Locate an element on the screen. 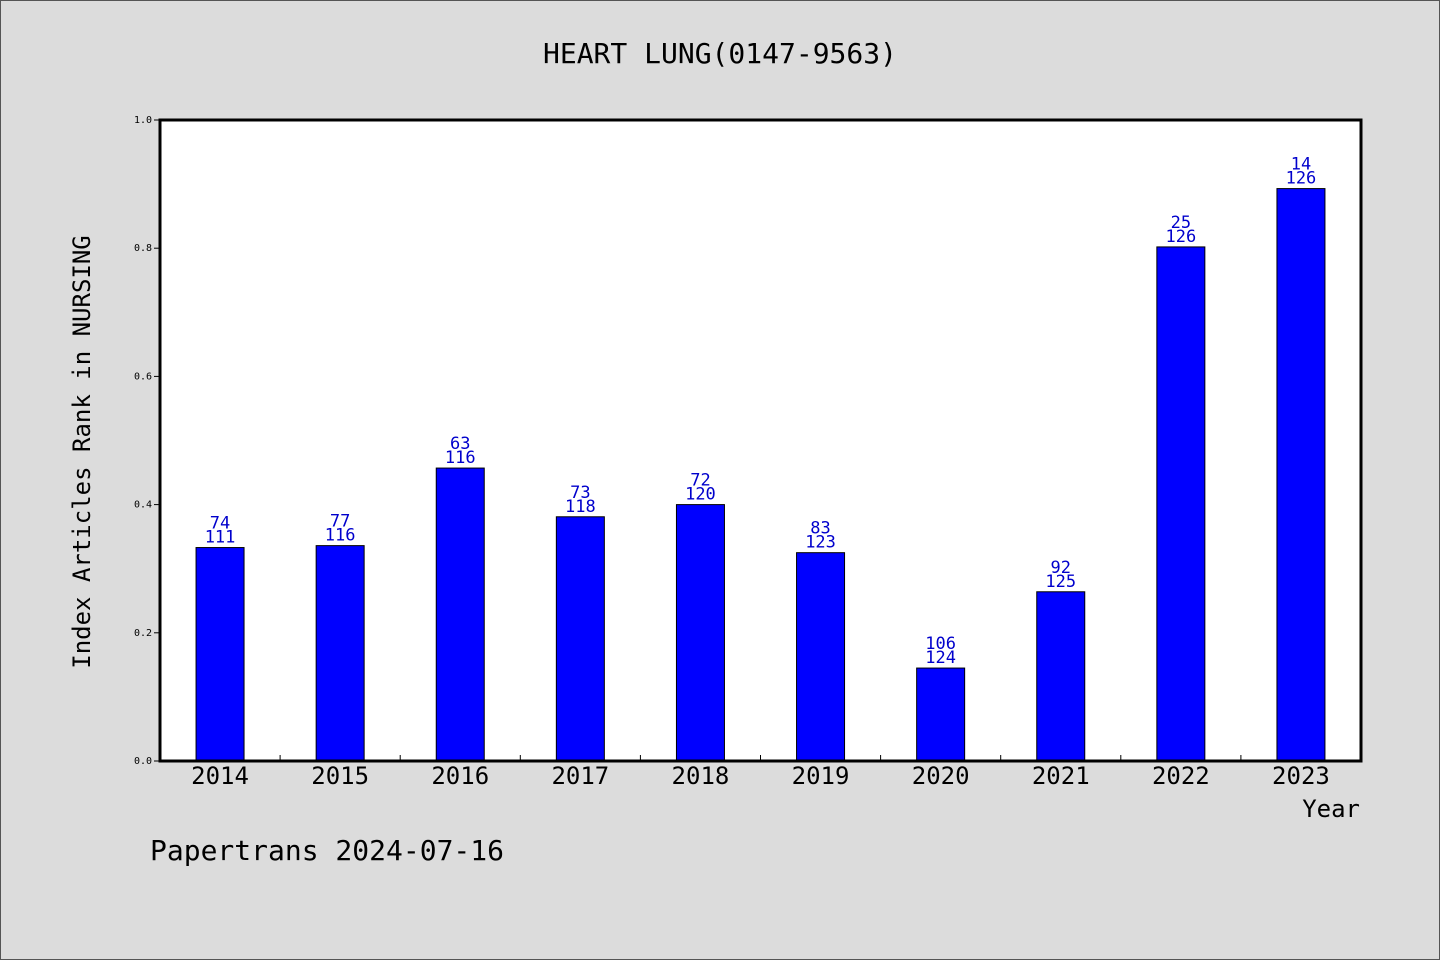 The height and width of the screenshot is (960, 1440). y-tick-label: 0.0 is located at coordinates (143, 761).